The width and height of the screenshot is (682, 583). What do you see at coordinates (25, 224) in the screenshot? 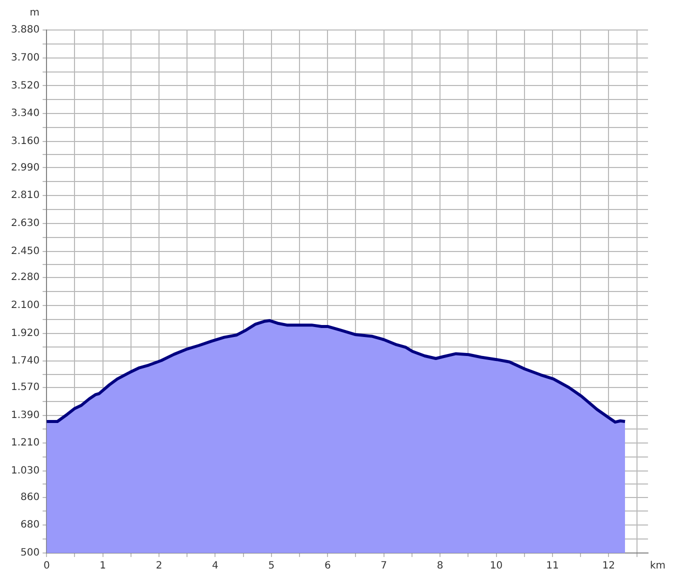
I see `y-tick-label: 2.630` at bounding box center [25, 224].